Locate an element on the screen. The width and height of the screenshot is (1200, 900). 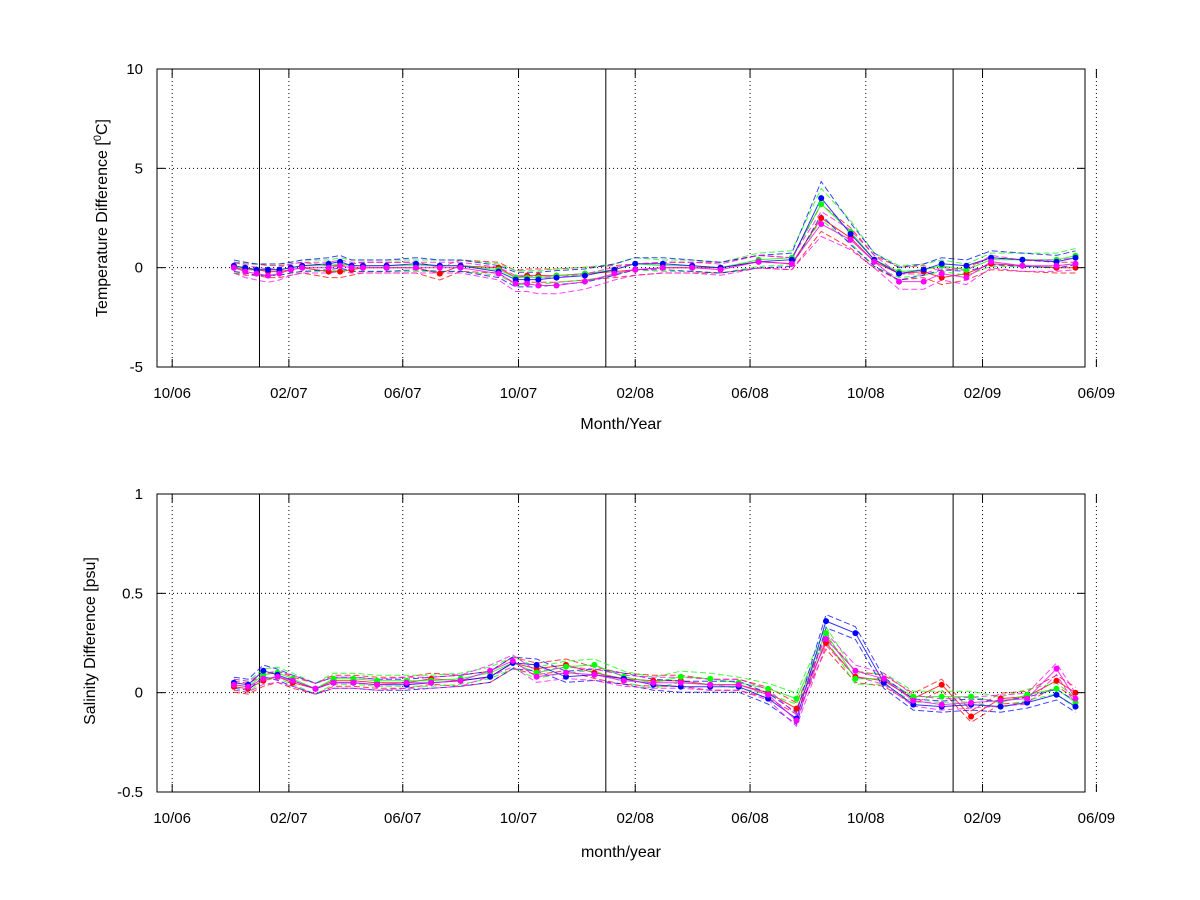
temperature-x-tick-label: 02/09 is located at coordinates (983, 393).